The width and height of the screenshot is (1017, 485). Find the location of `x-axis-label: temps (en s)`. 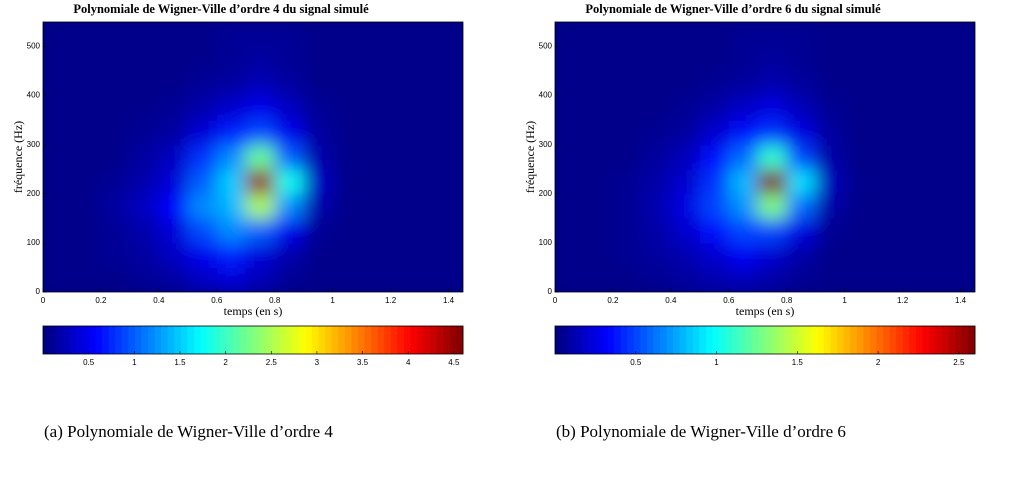

x-axis-label: temps (en s) is located at coordinates (765, 311).